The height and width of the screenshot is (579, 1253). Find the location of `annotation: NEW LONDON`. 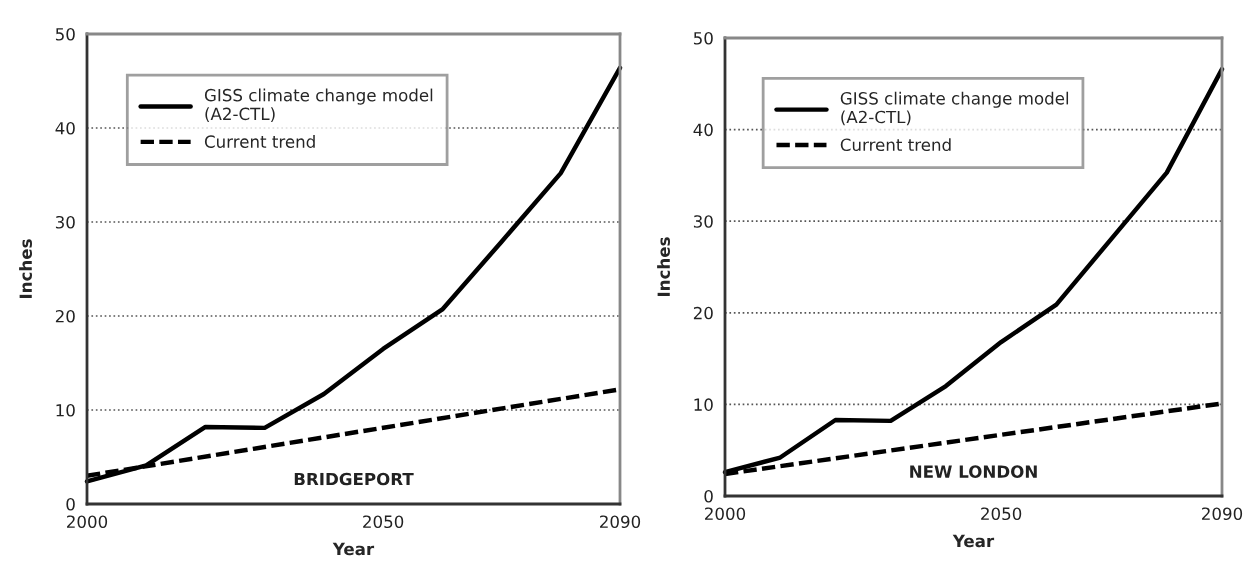

annotation: NEW LONDON is located at coordinates (973, 471).